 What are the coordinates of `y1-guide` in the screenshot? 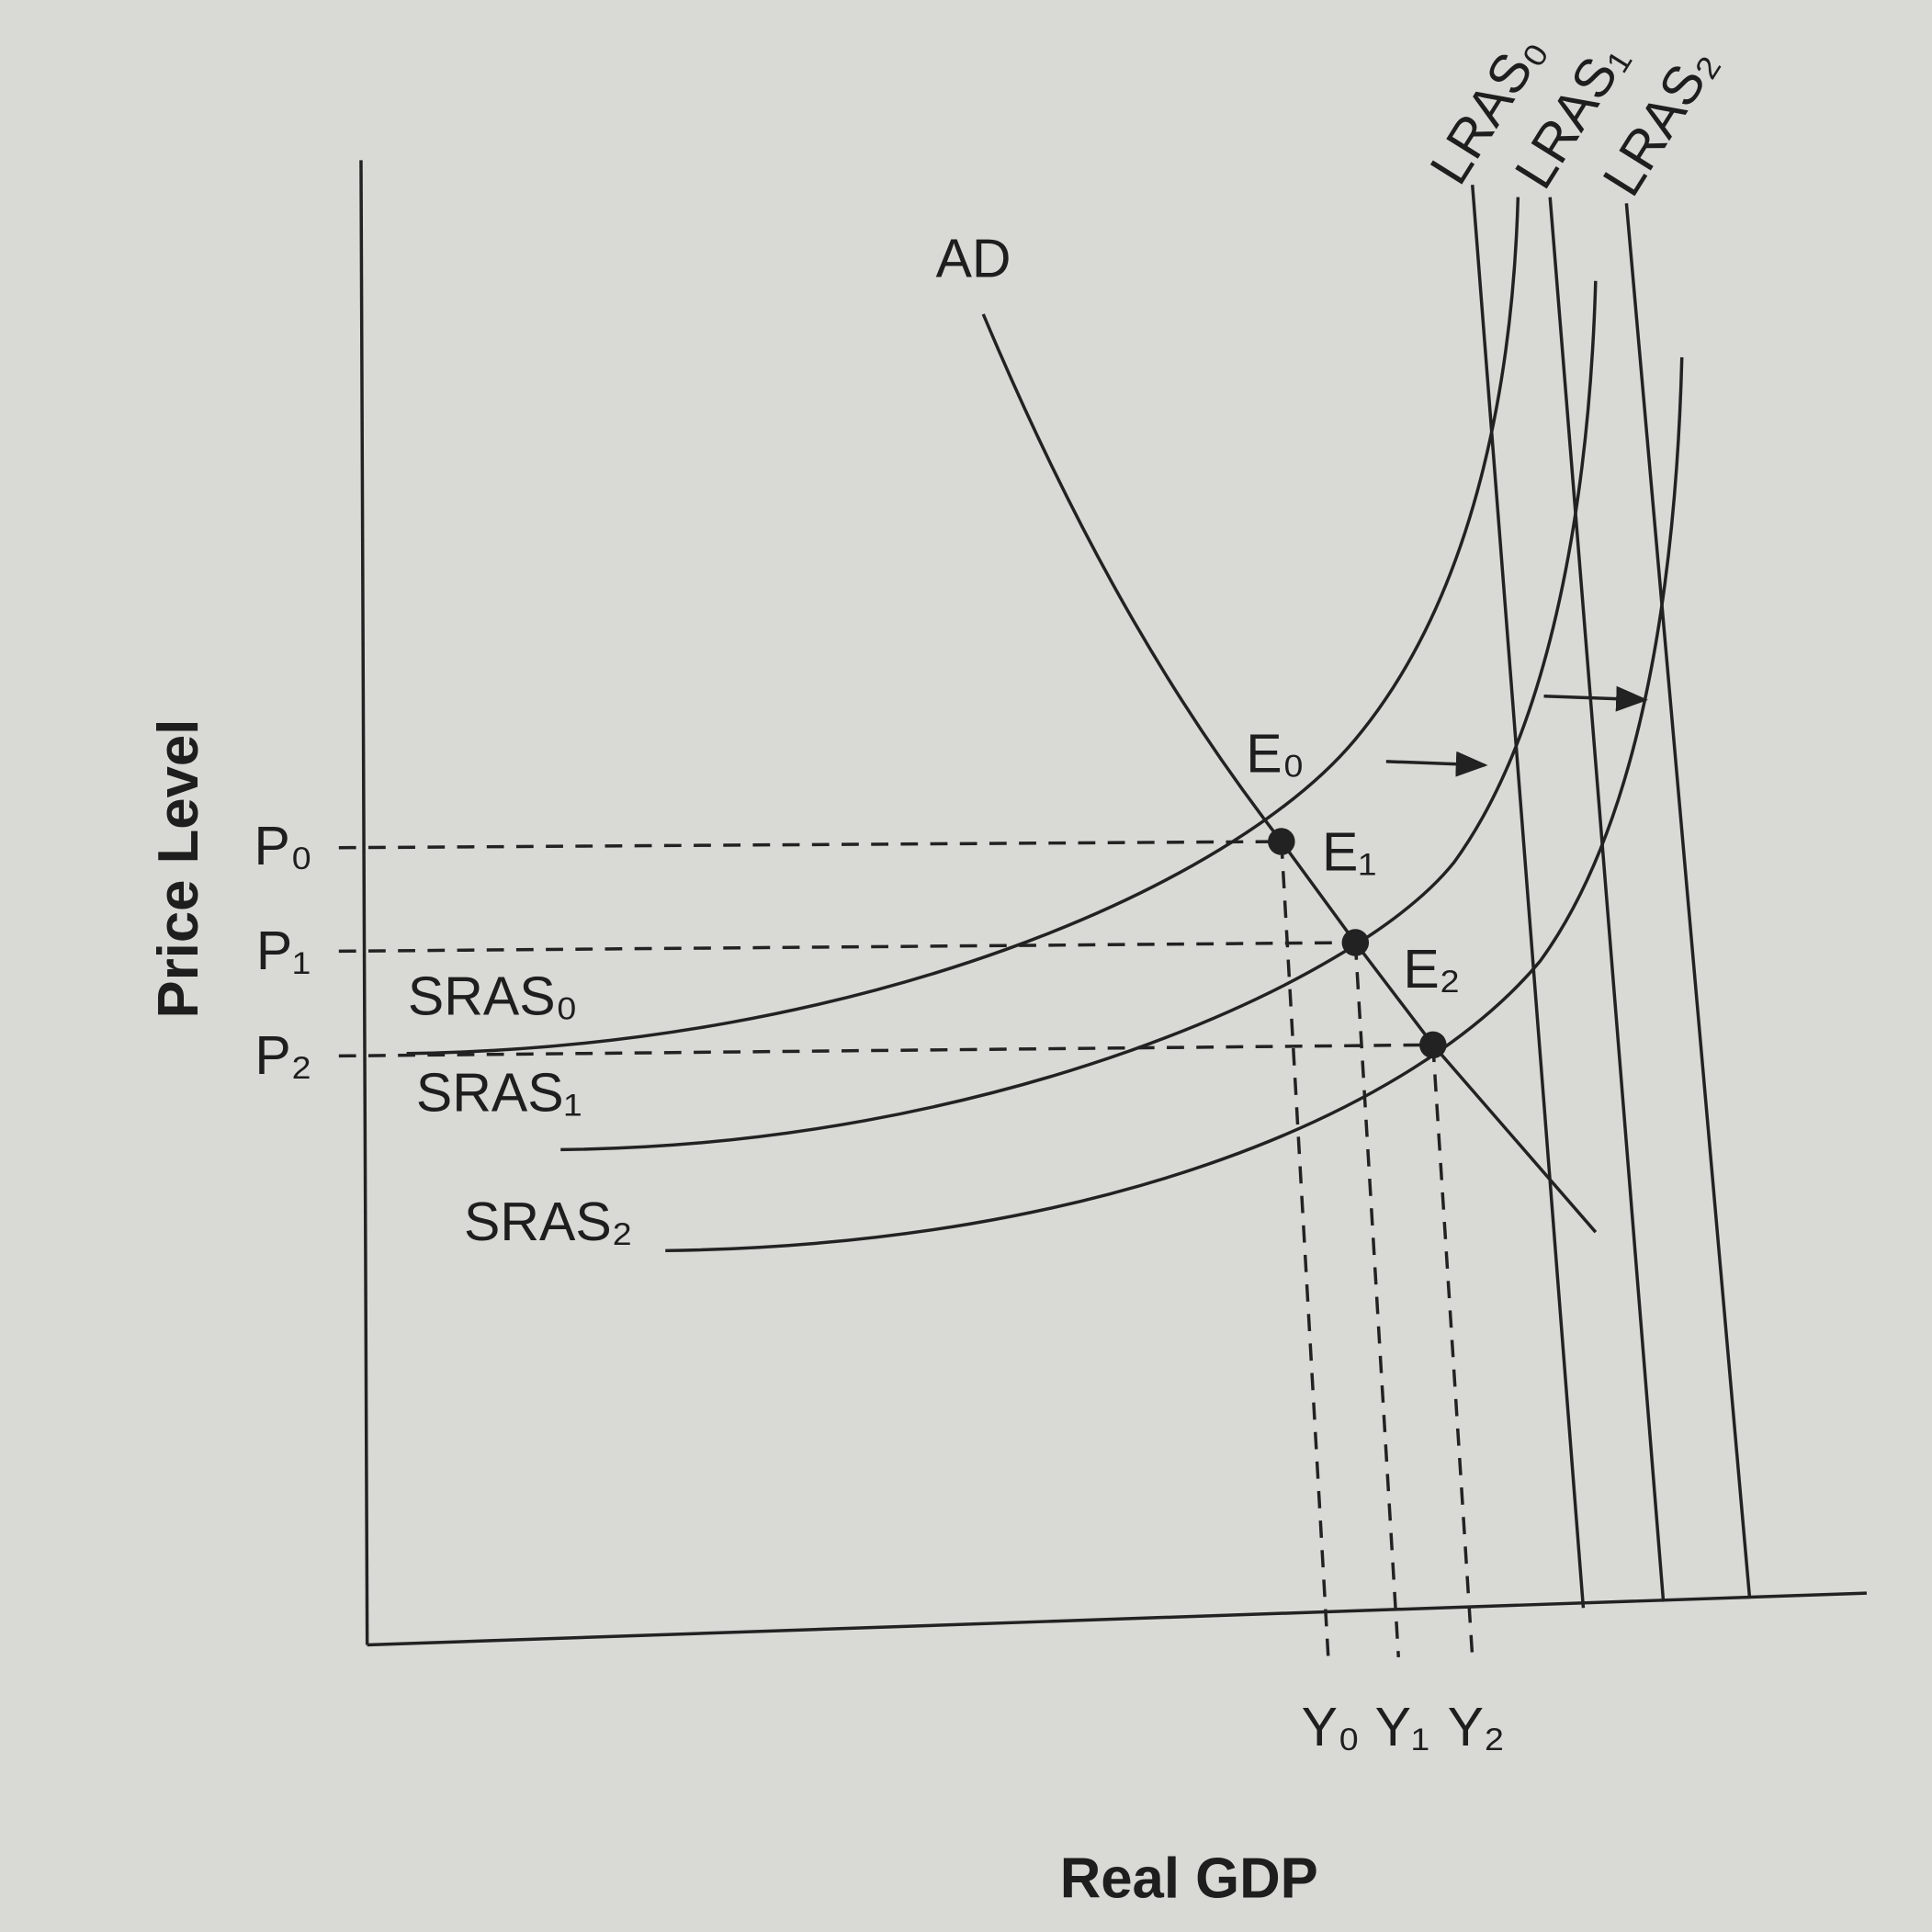 It's located at (1377, 1300).